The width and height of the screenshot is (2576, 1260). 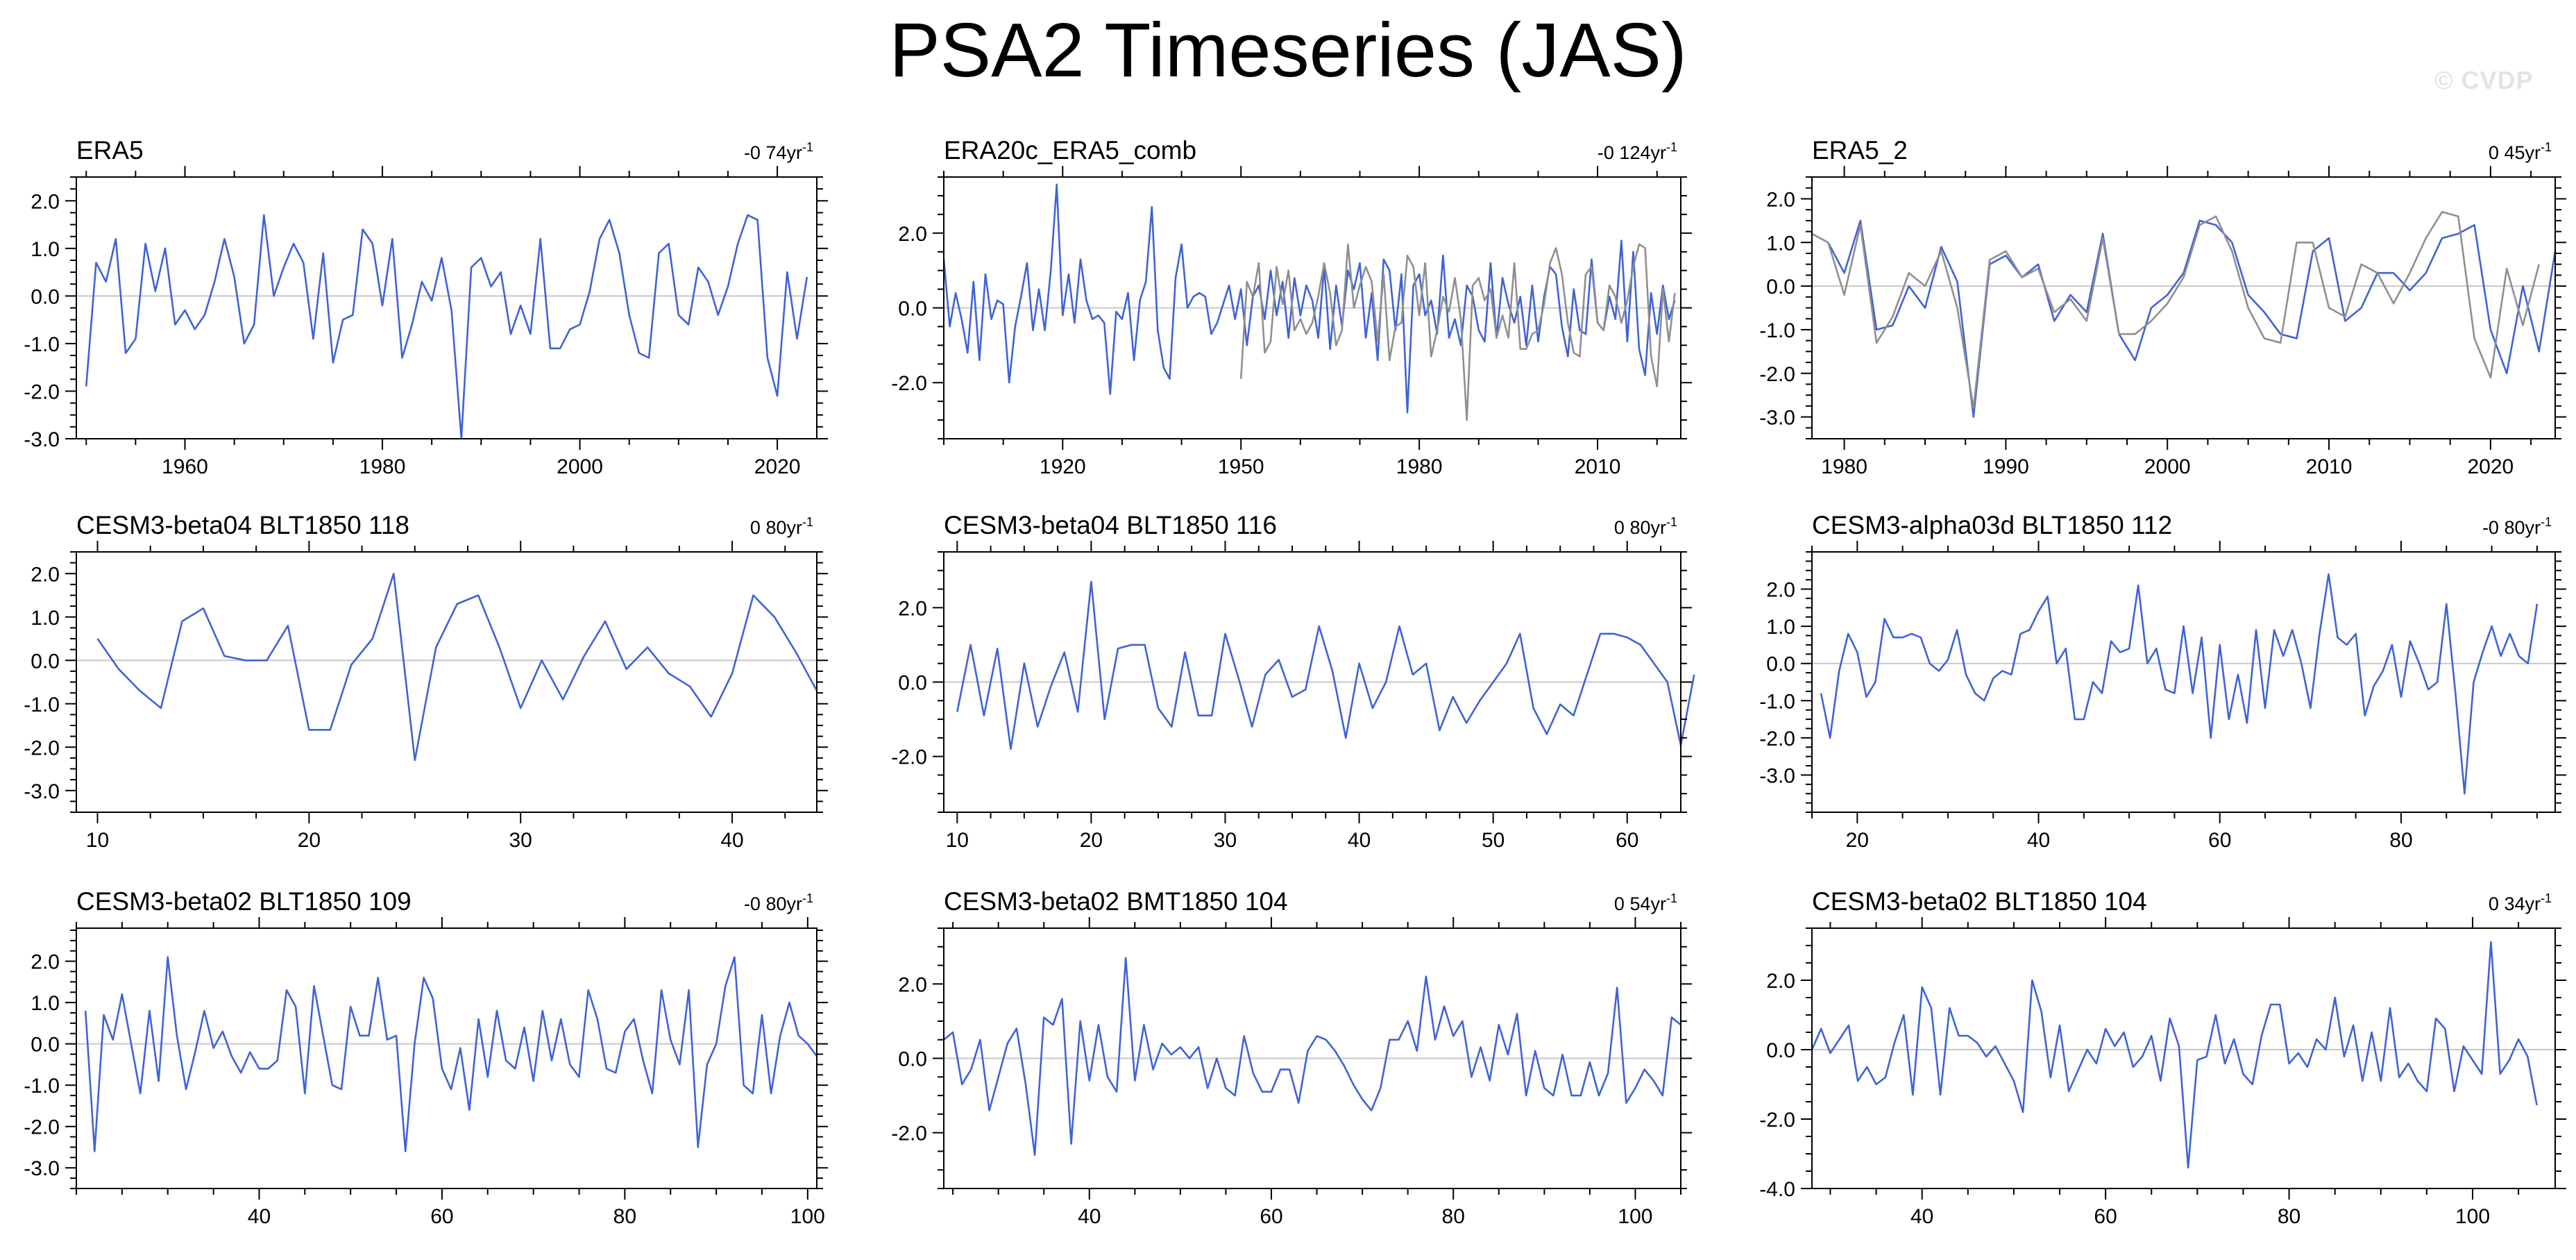 I want to click on trend-label: 0 45yr-1, so click(x=2521, y=151).